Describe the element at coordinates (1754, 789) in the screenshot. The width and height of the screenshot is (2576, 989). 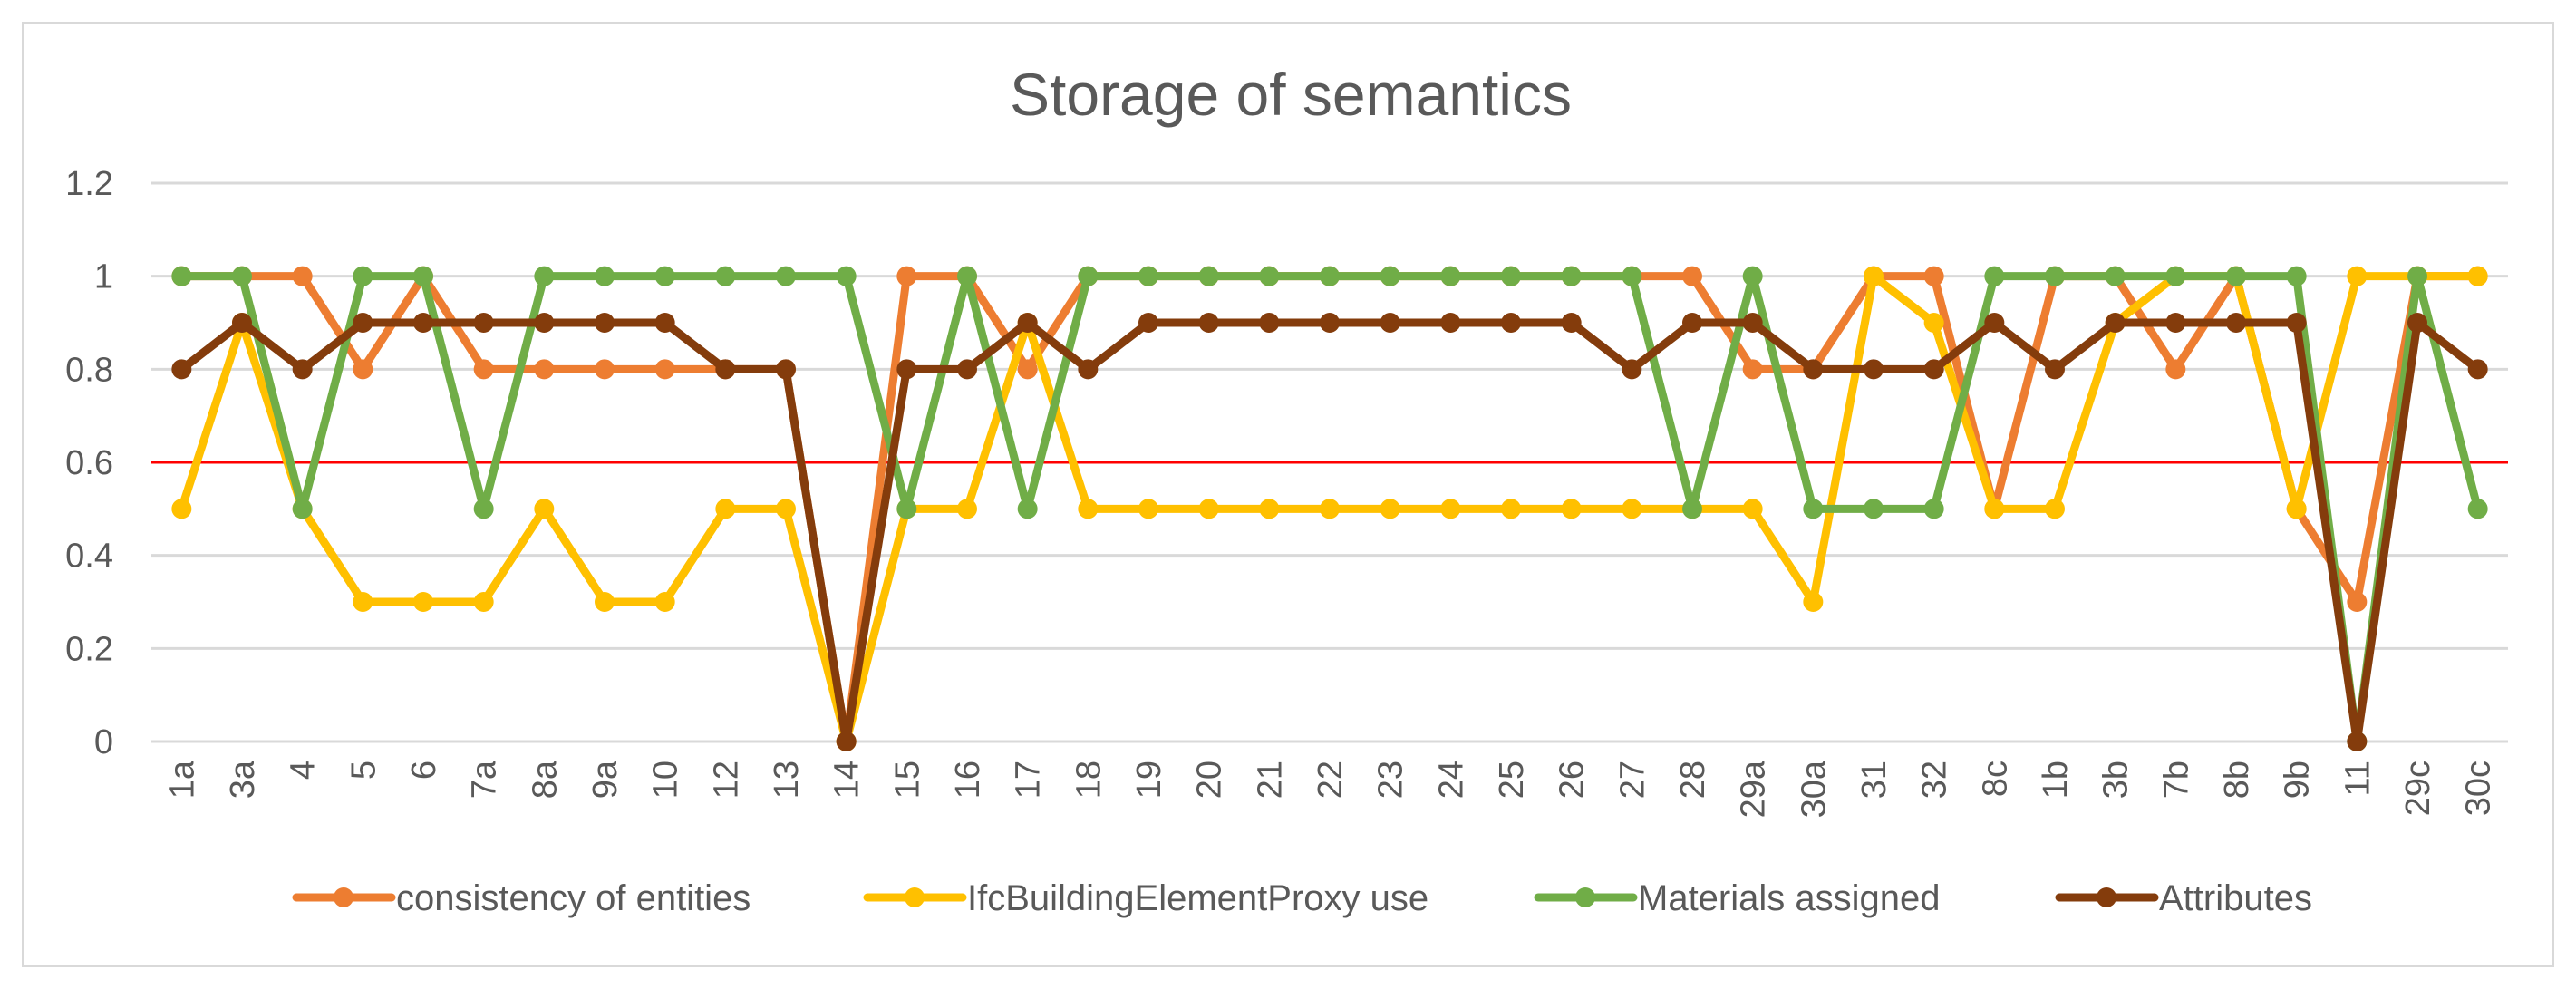
I see `x-tick-label: 29a` at that location.